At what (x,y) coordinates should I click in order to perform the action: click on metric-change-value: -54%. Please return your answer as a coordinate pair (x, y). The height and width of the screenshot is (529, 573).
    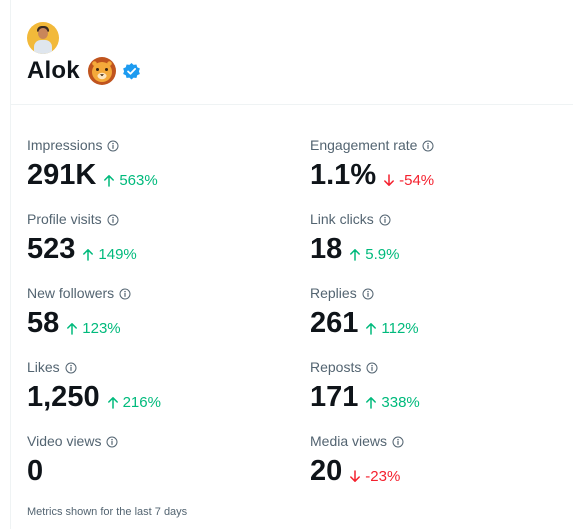
    Looking at the image, I should click on (417, 180).